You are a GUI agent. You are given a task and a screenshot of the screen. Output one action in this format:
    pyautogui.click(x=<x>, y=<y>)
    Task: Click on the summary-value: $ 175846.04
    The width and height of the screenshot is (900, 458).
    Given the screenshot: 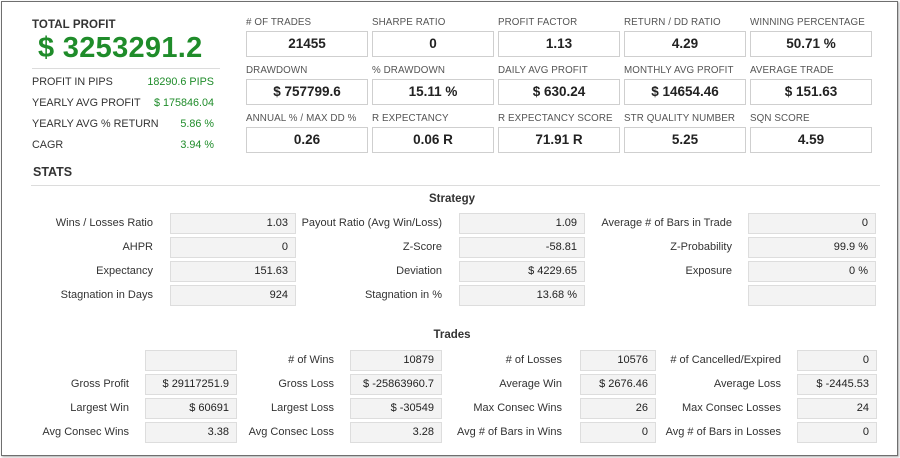 What is the action you would take?
    pyautogui.click(x=183, y=103)
    